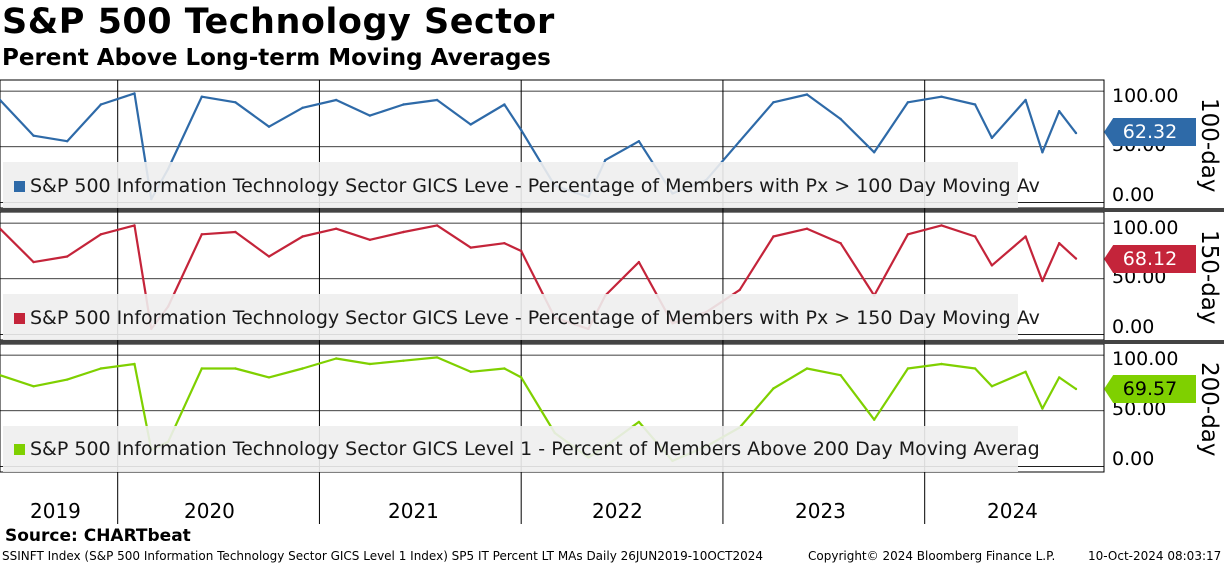 The image size is (1224, 566). Describe the element at coordinates (1145, 359) in the screenshot. I see `y-tick-200-top: 100.00` at that location.